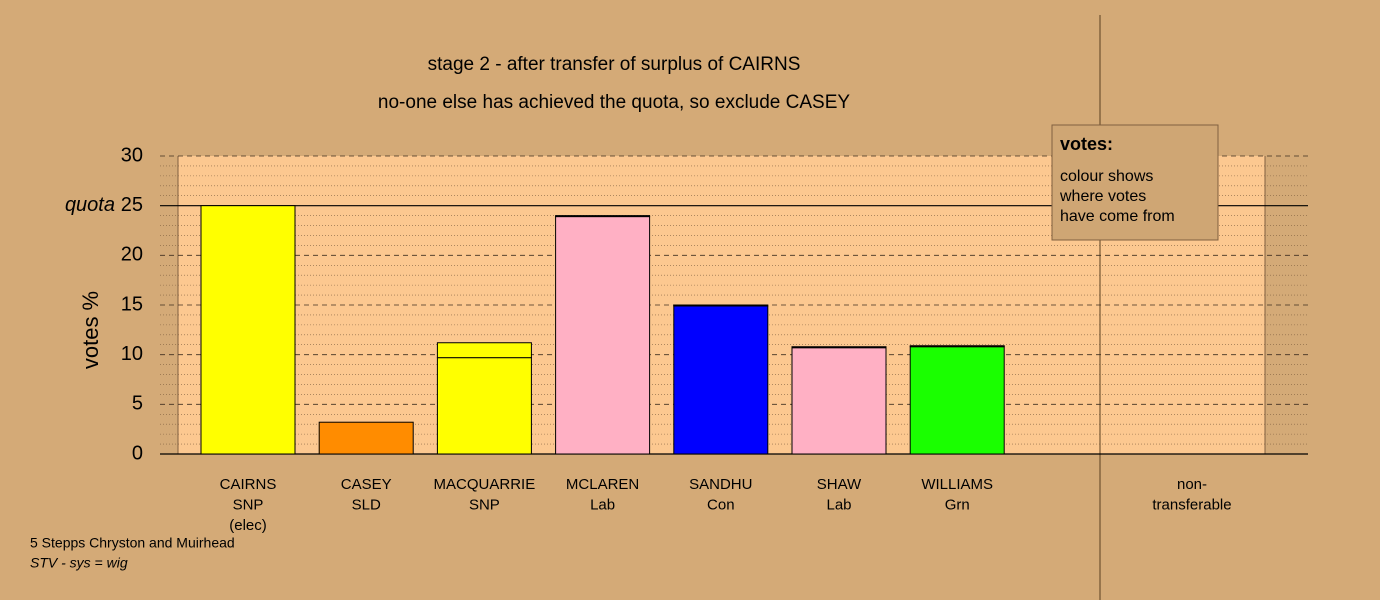  What do you see at coordinates (957, 484) in the screenshot?
I see `x-tick-label: WILLIAMS` at bounding box center [957, 484].